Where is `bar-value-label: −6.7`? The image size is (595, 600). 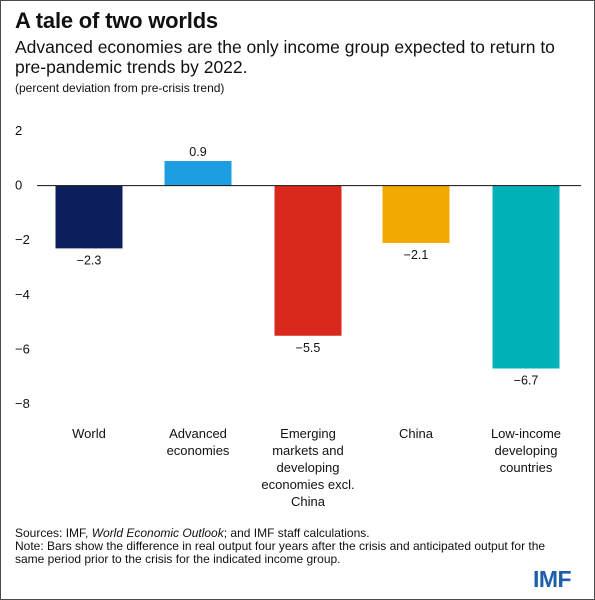
bar-value-label: −6.7 is located at coordinates (526, 381).